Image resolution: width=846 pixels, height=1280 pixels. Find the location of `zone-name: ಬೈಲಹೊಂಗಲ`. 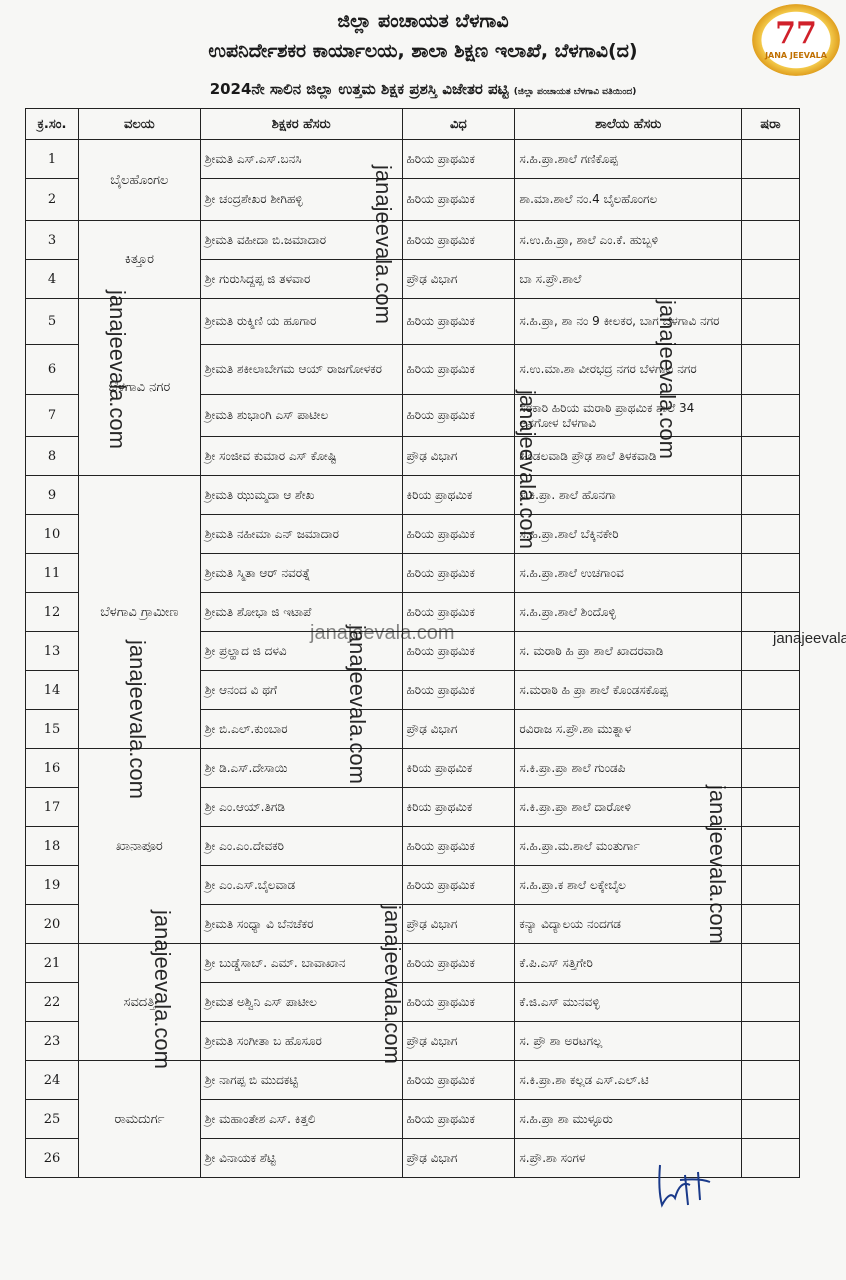

zone-name: ಬೈಲಹೊಂಗಲ is located at coordinates (139, 180).